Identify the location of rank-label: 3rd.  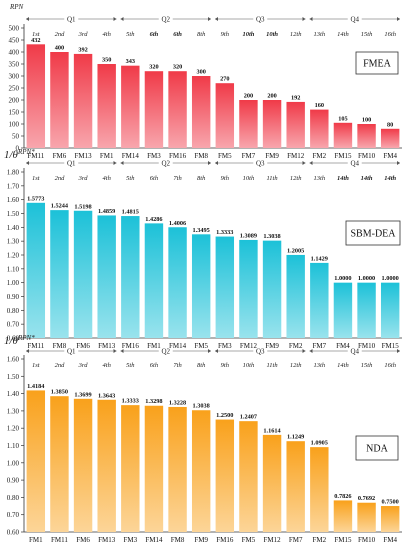
(83, 34).